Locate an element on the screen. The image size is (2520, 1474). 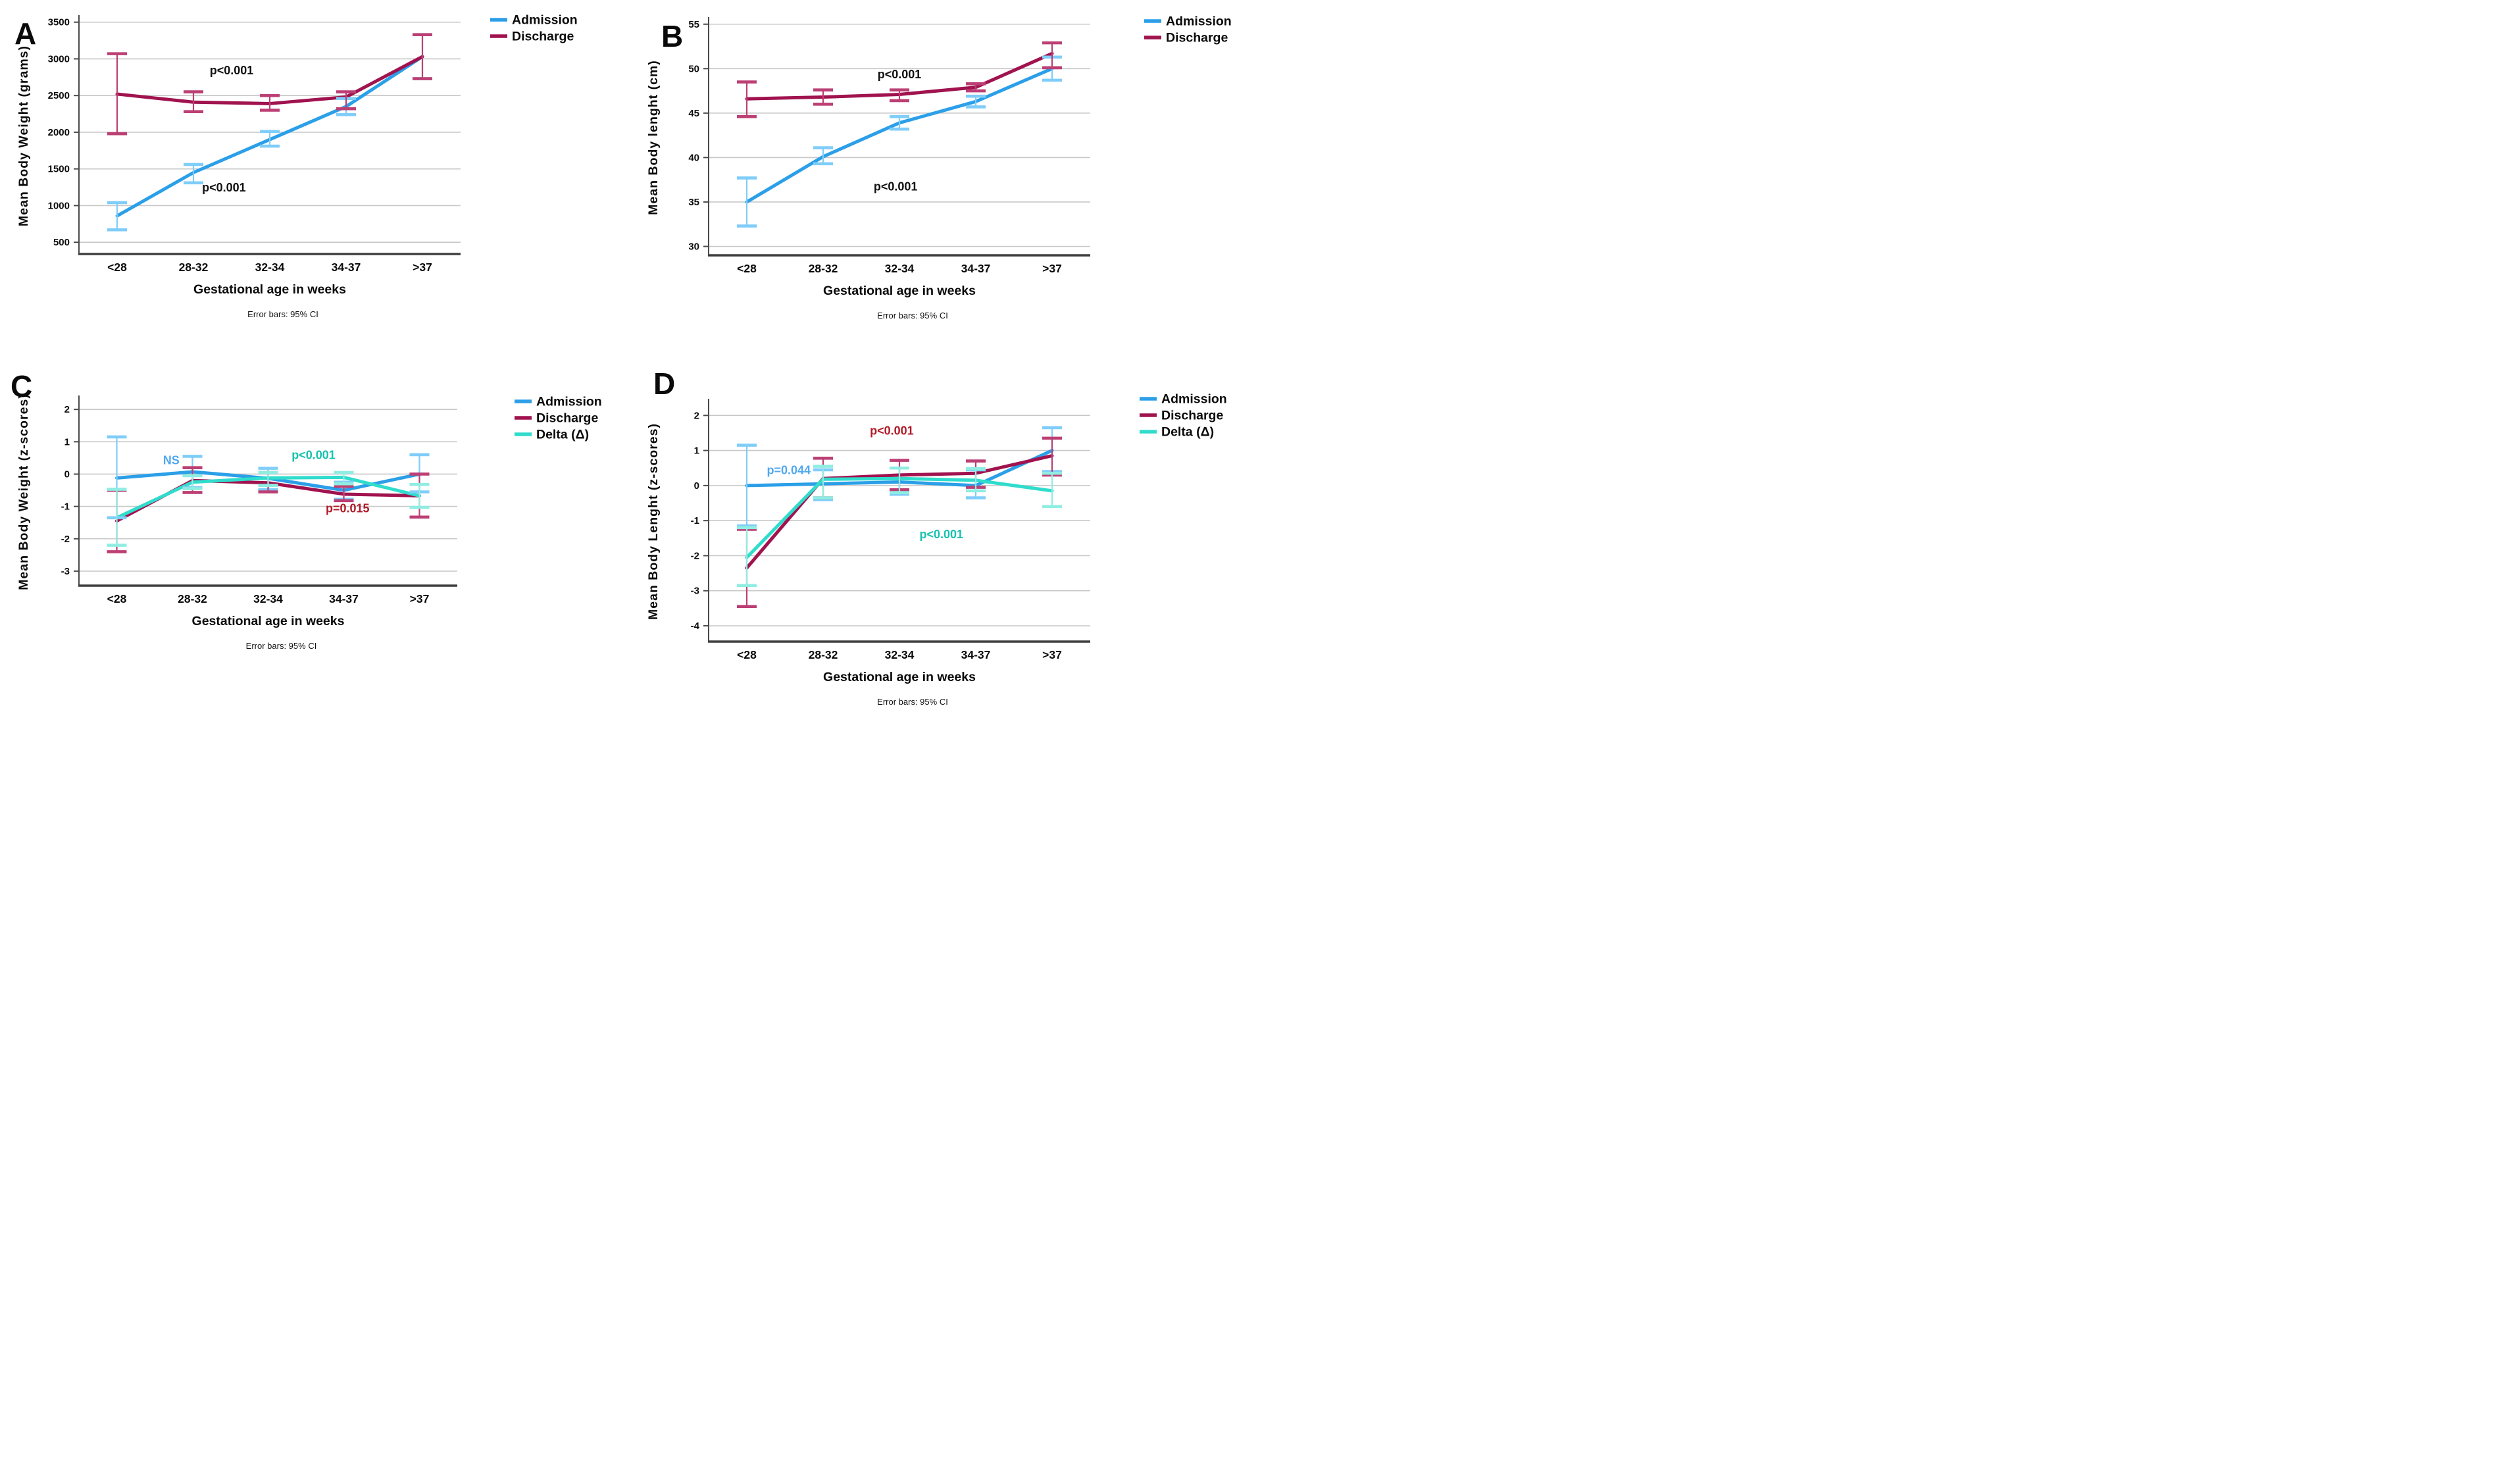
svg-text: 40 is located at coordinates (693, 157).